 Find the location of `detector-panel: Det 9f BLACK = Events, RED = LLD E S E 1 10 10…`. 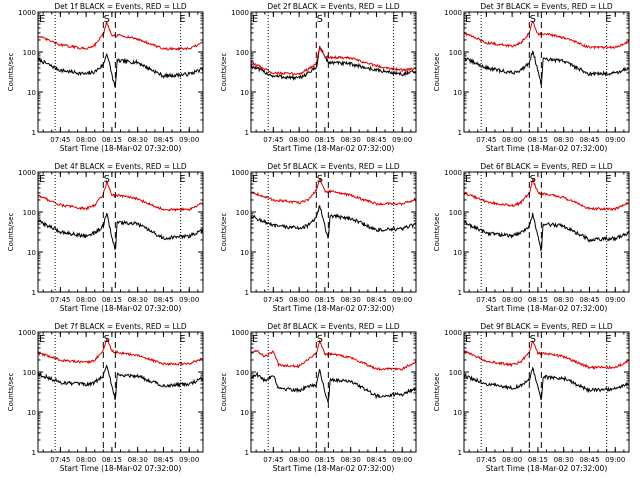

detector-panel: Det 9f BLACK = Events, RED = LLD E S E 1 10 10… is located at coordinates (532, 400).